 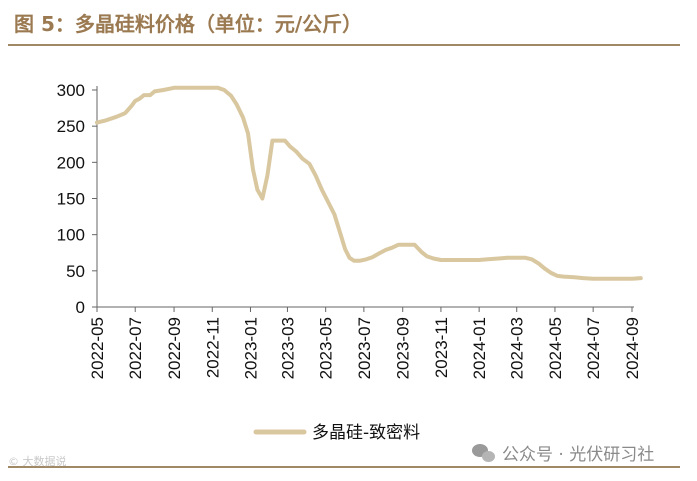 What do you see at coordinates (75, 271) in the screenshot?
I see `y-tick-label: 50` at bounding box center [75, 271].